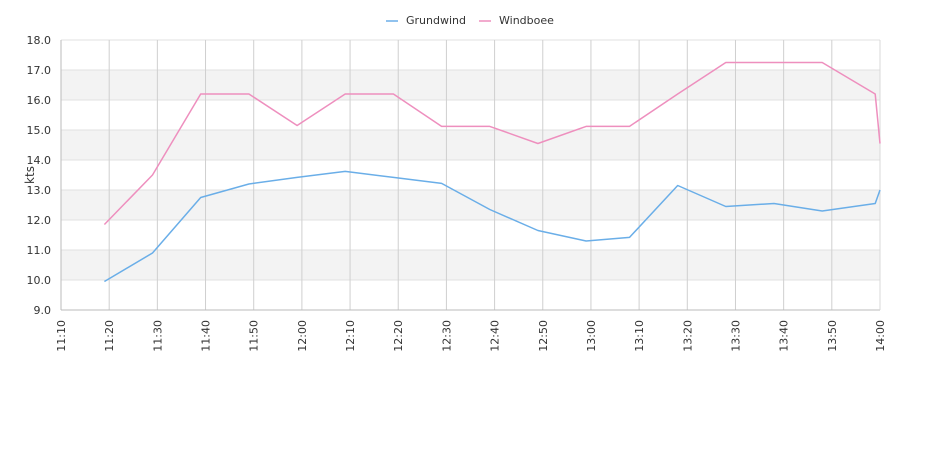 This screenshot has height=450, width=940. Describe the element at coordinates (543, 336) in the screenshot. I see `x-tick-label: 12:50` at that location.